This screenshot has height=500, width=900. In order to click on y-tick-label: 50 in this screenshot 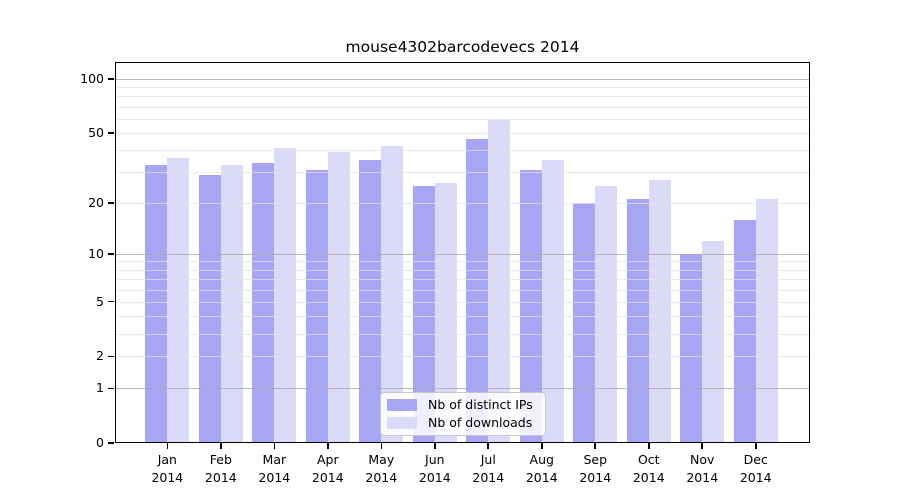, I will do `click(96, 132)`.